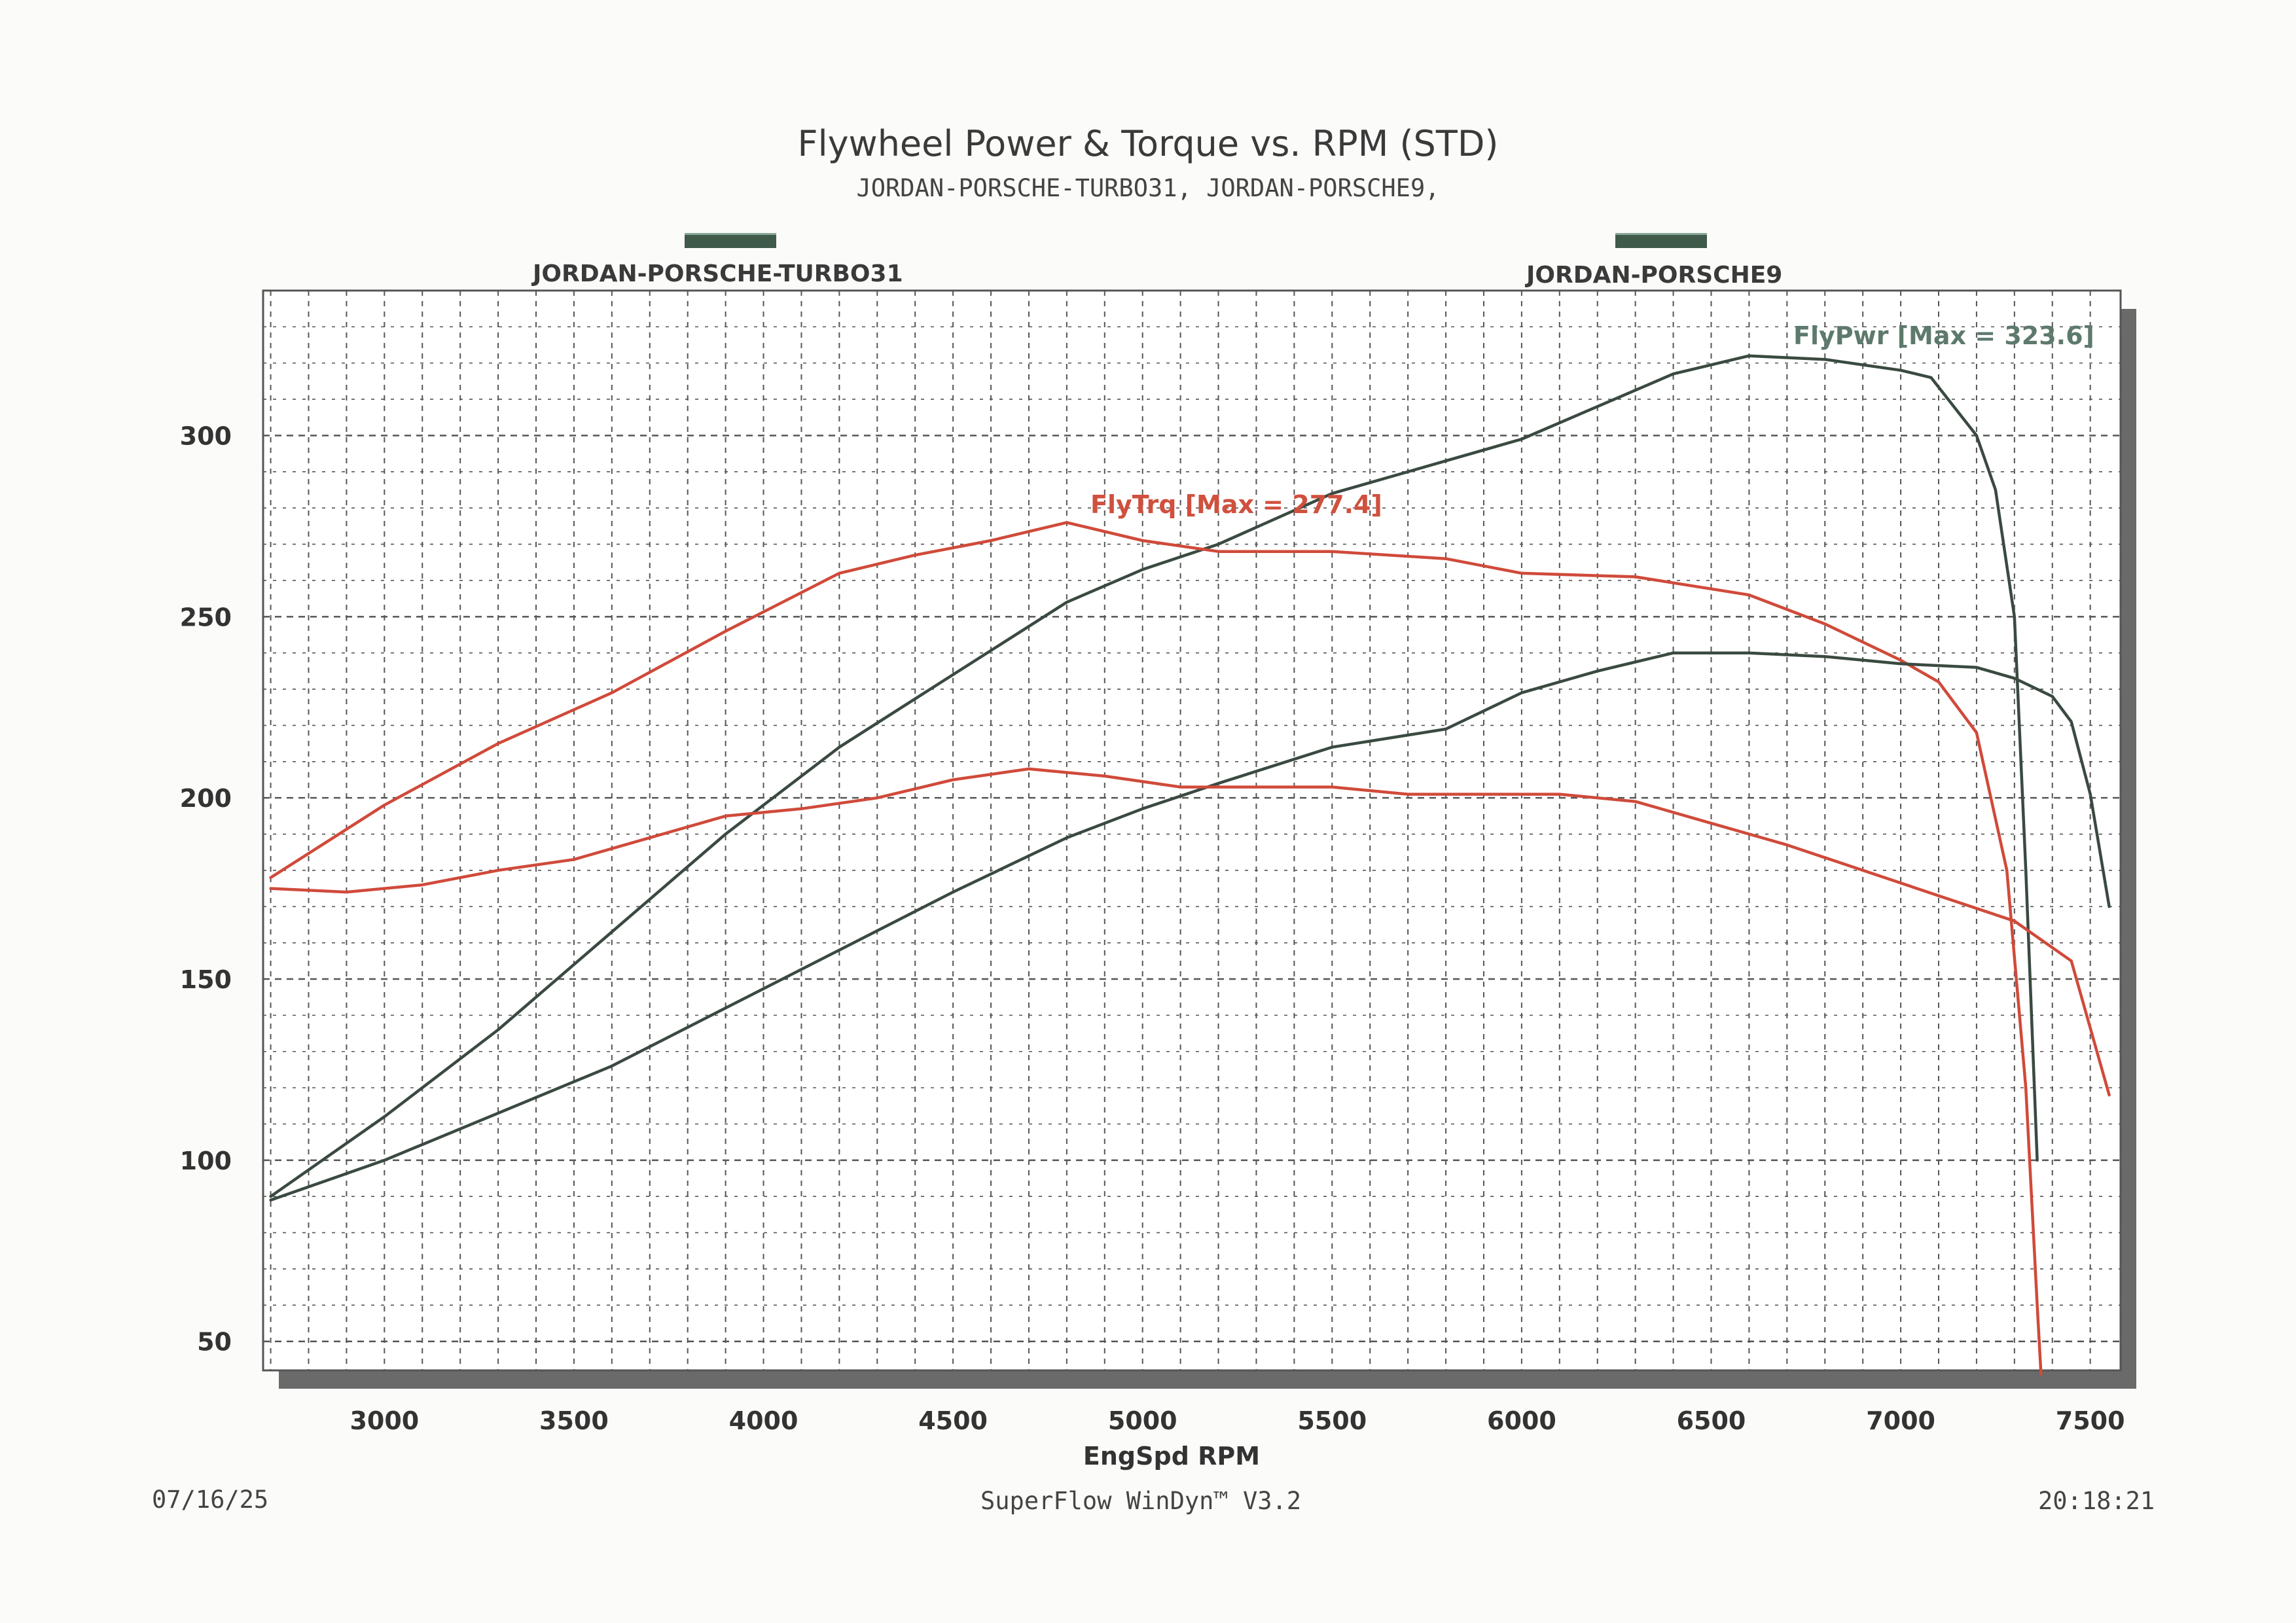 The image size is (2296, 1623). I want to click on footer-software: SuperFlow WinDyn™ V3.2, so click(1141, 1501).